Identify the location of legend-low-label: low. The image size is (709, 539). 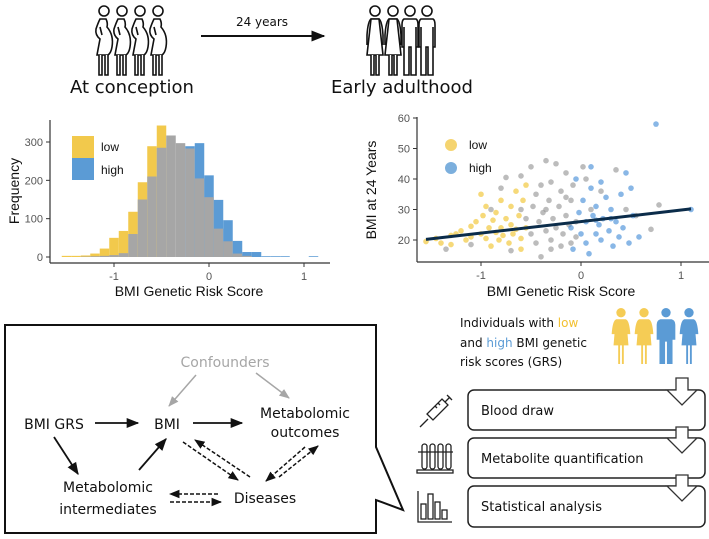
(478, 145).